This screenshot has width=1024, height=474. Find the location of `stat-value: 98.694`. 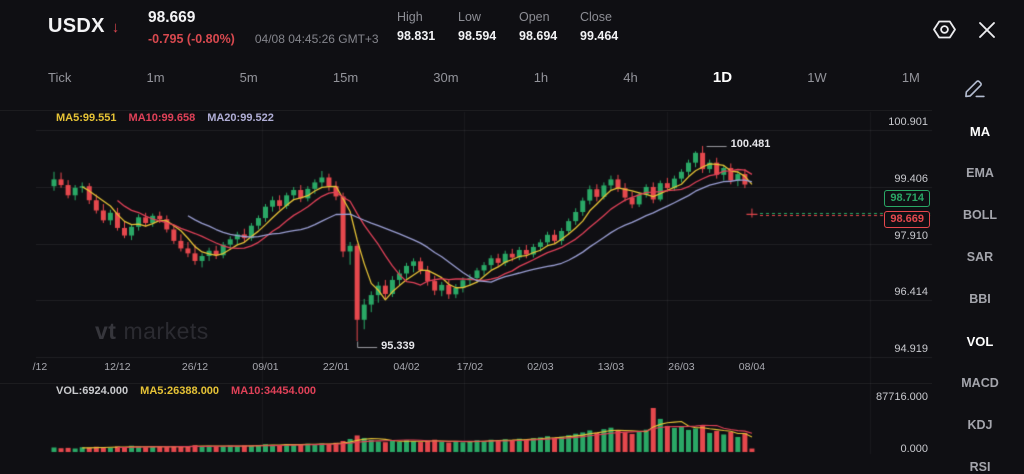

stat-value: 98.694 is located at coordinates (538, 36).